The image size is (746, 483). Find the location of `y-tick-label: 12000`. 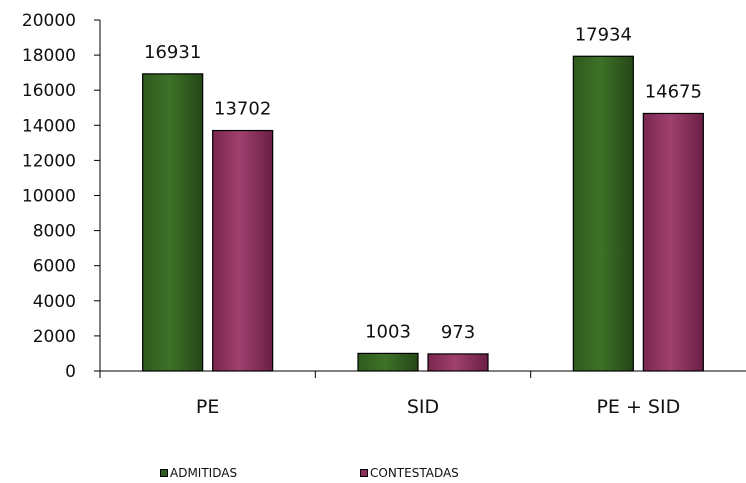

y-tick-label: 12000 is located at coordinates (49, 161).